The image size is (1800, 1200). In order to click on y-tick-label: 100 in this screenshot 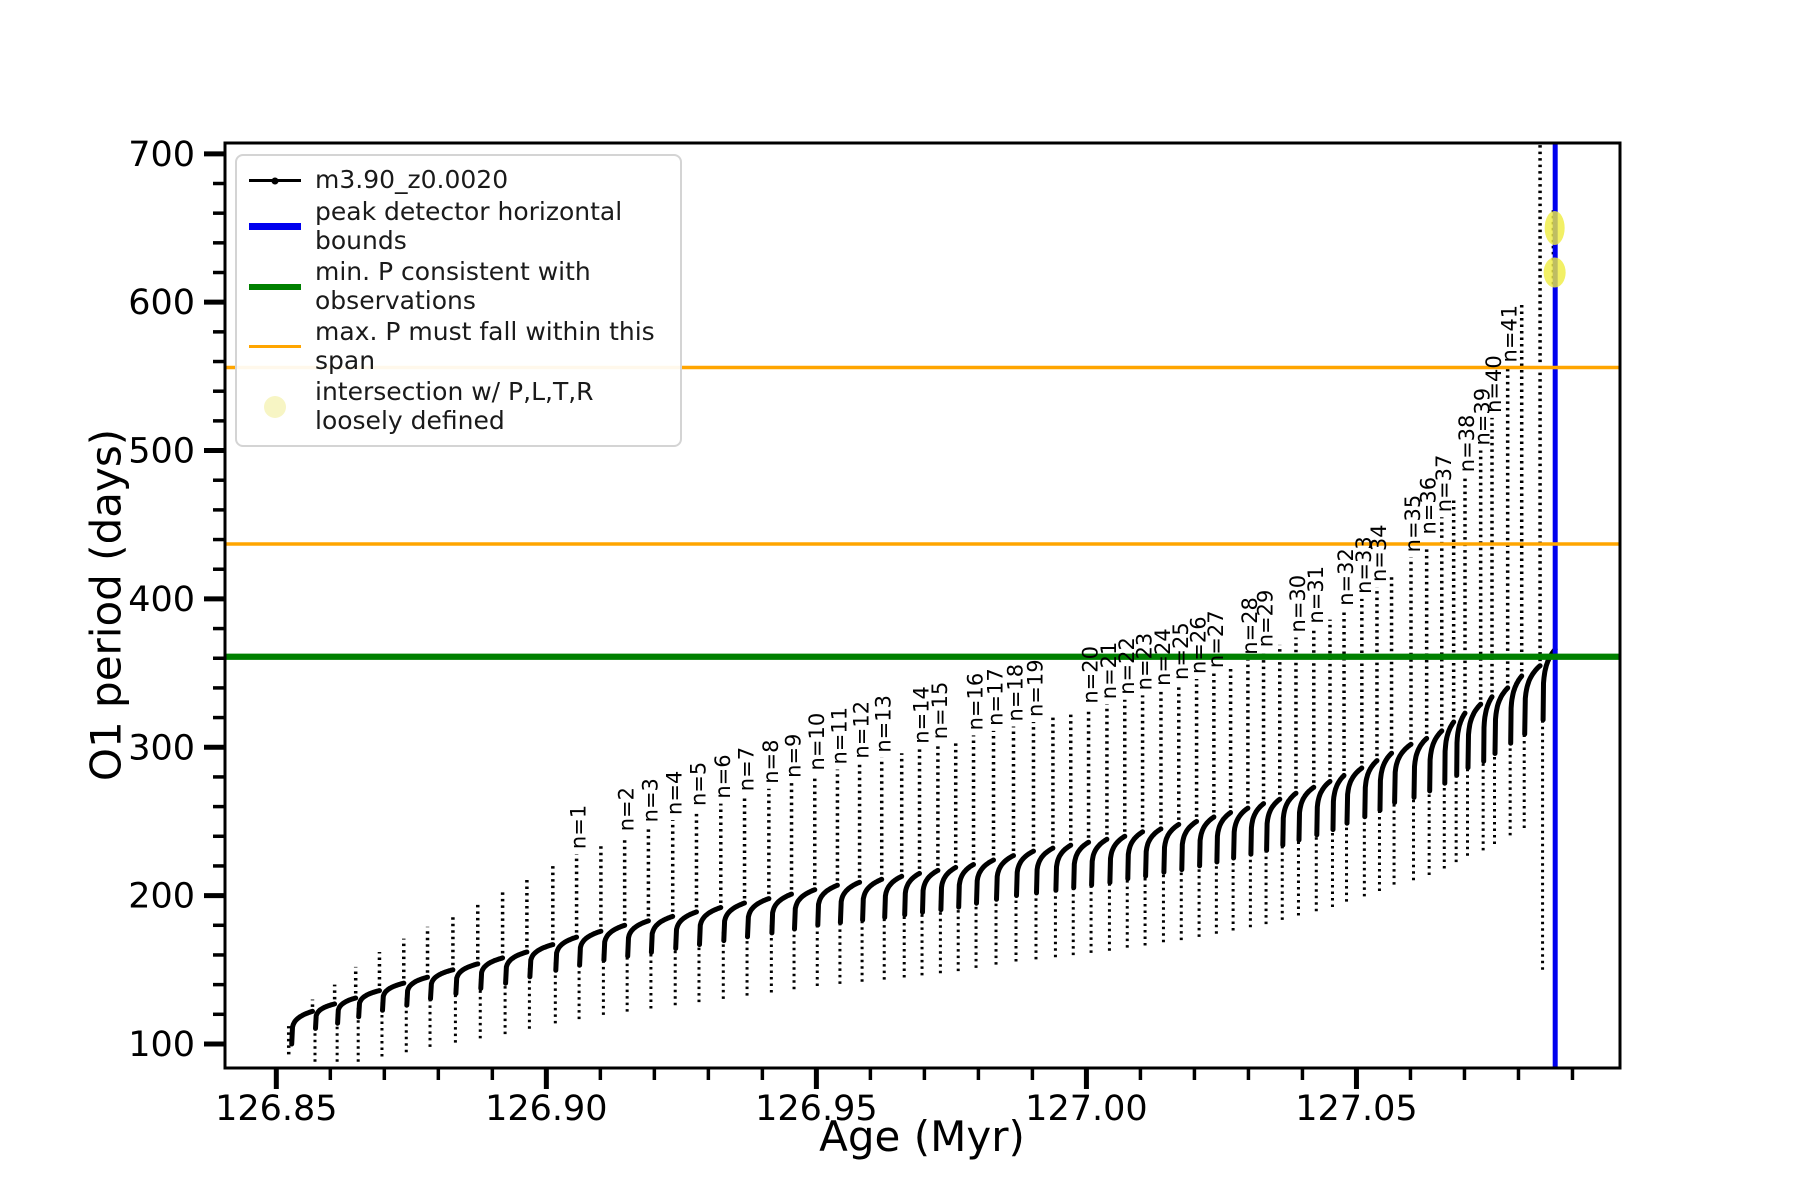, I will do `click(161, 1045)`.